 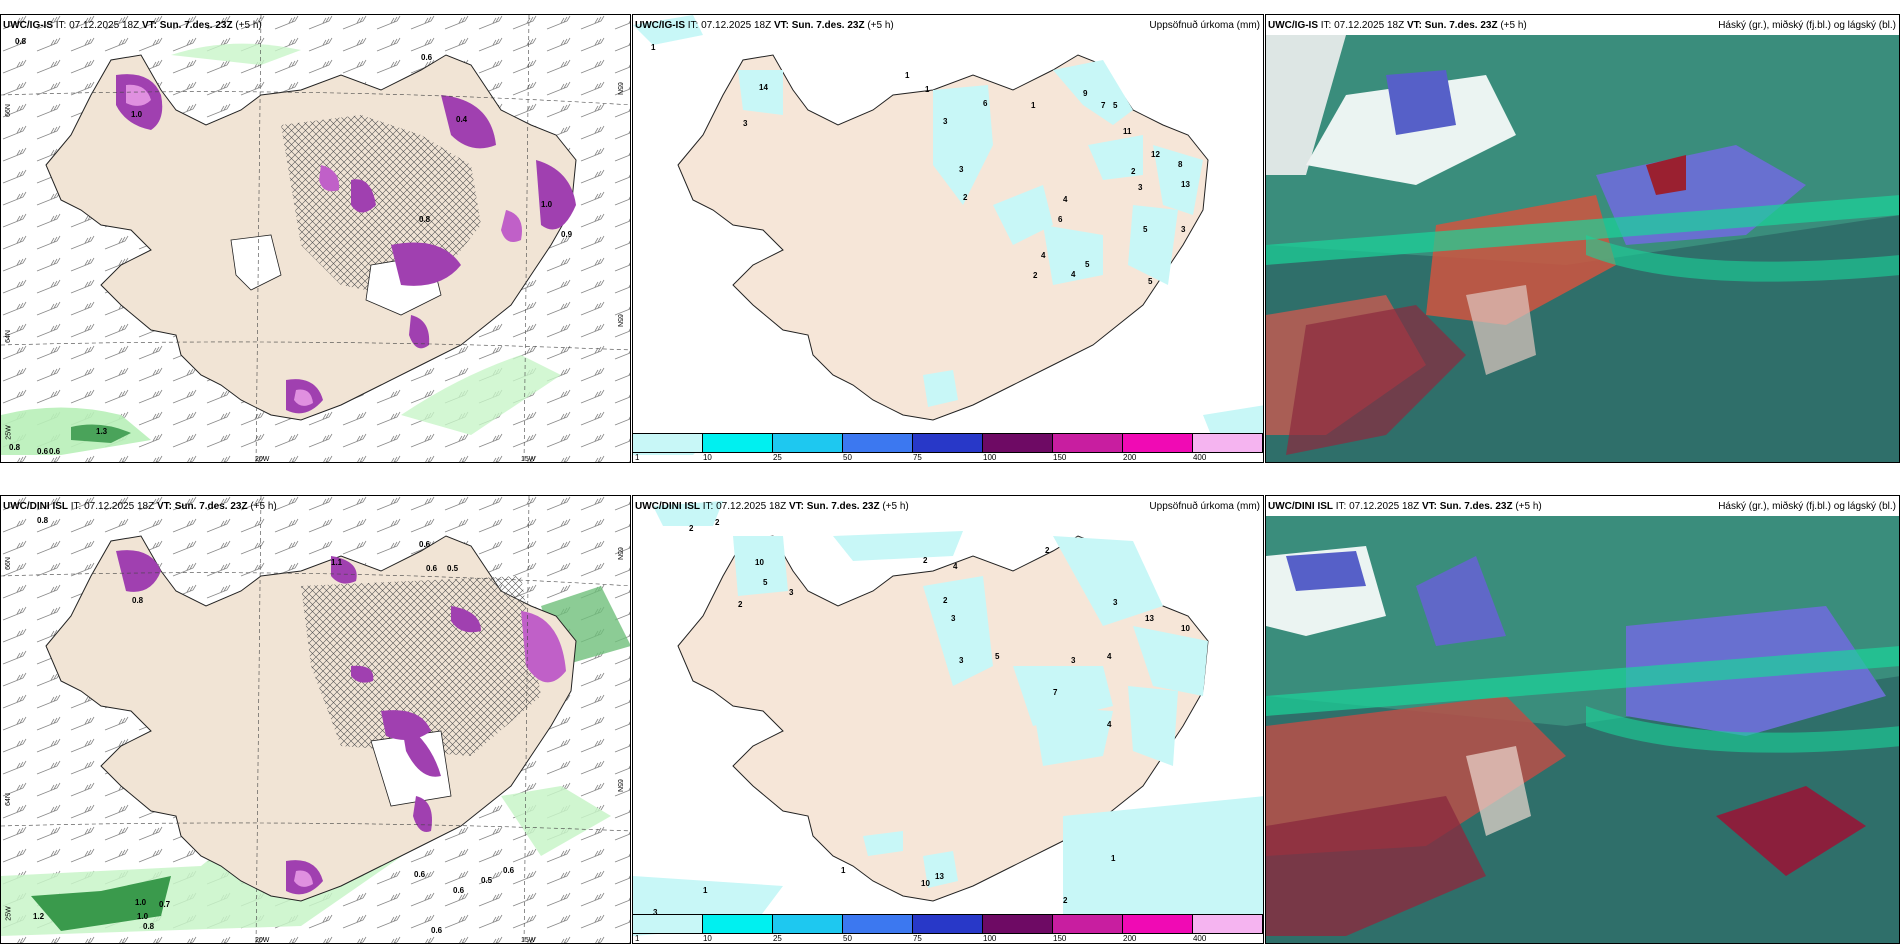 What do you see at coordinates (39, 916) in the screenshot?
I see `contour-label: 1.2` at bounding box center [39, 916].